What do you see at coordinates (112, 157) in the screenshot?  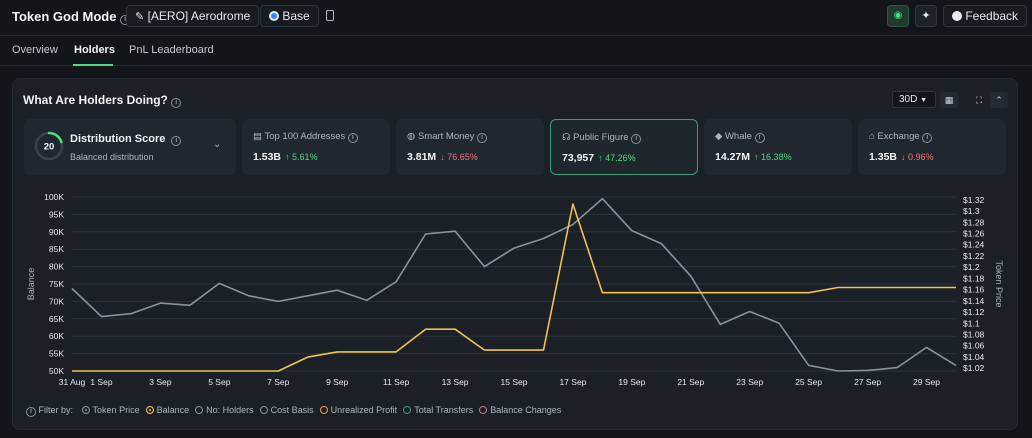 I see `distribution-subtitle: Balanced distribution` at bounding box center [112, 157].